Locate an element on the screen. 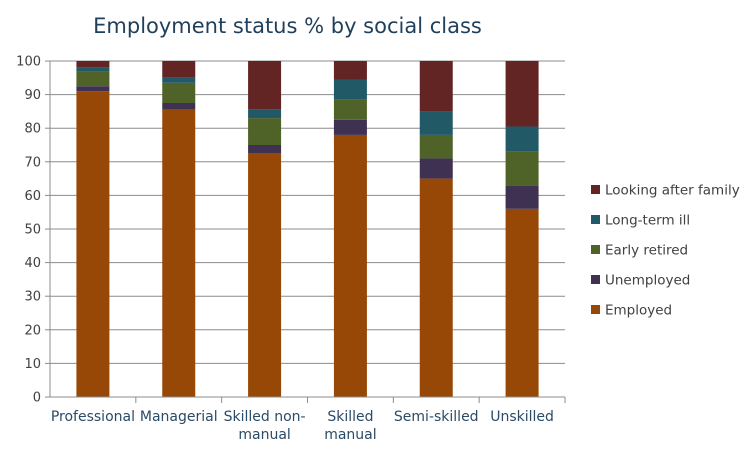 This screenshot has width=754, height=459. legend-label: Looking after family is located at coordinates (672, 191).